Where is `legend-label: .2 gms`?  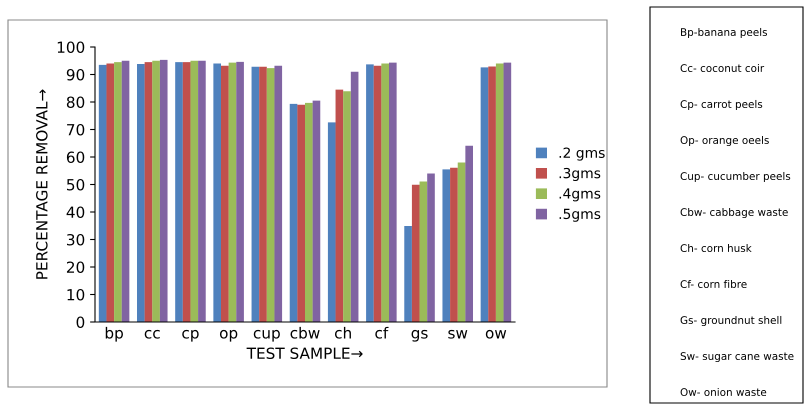 legend-label: .2 gms is located at coordinates (582, 154).